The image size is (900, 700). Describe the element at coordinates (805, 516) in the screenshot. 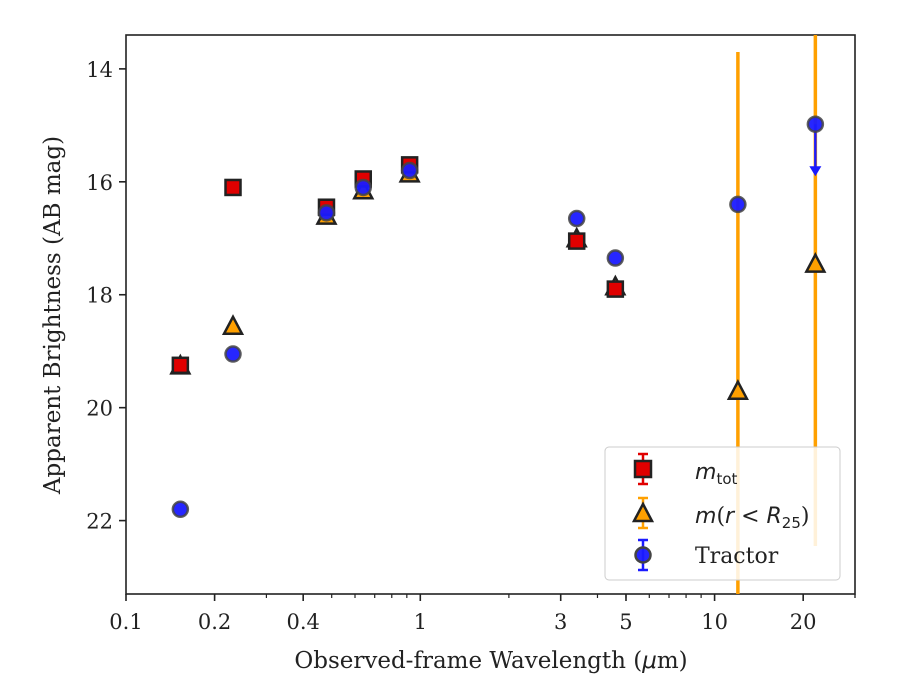

I see `legend-mr25-paren-close: )` at that location.